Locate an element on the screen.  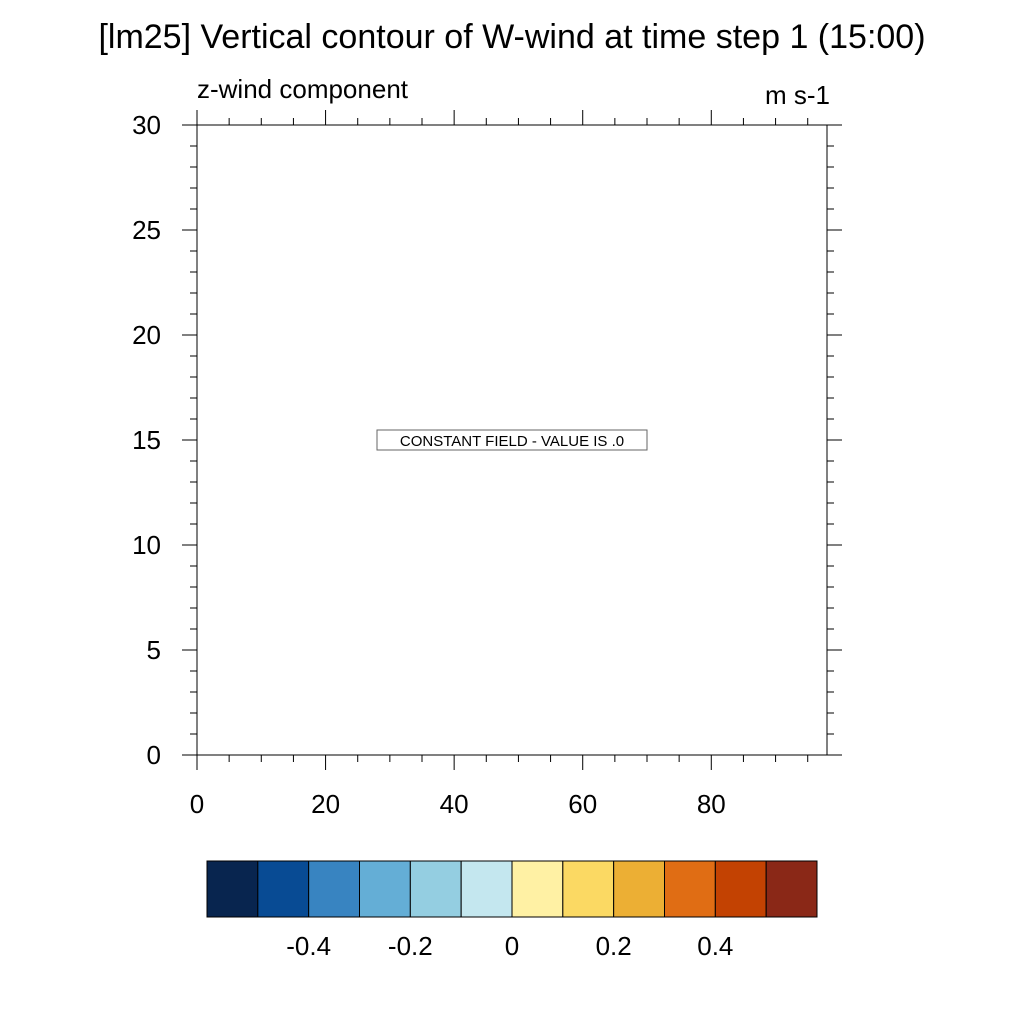
y-tick-labels: 0 5 10 15 20 25 30 is located at coordinates (146, 440).